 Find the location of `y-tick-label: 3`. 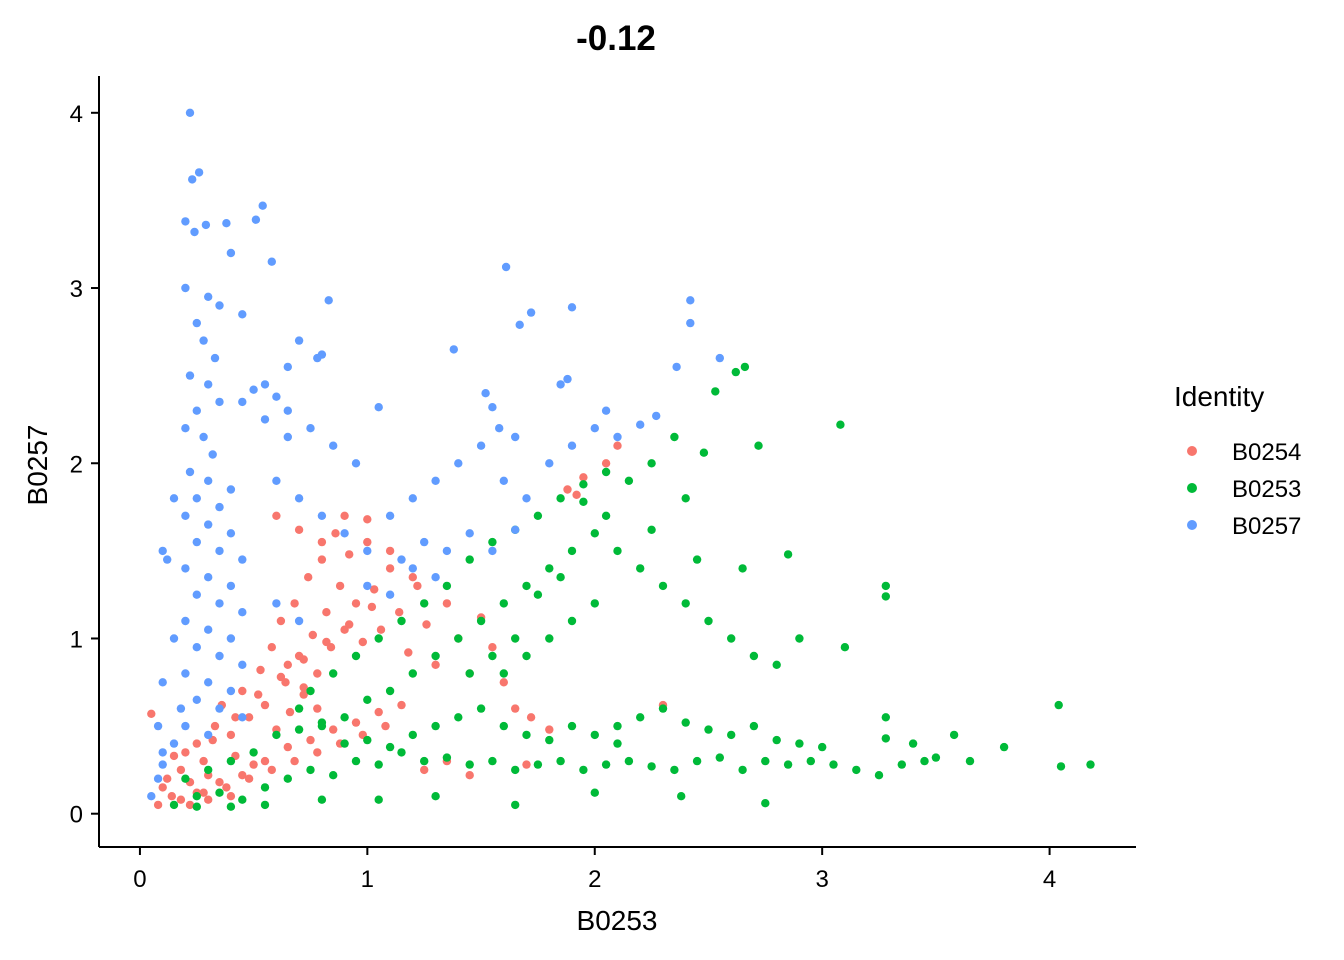

y-tick-label: 3 is located at coordinates (76, 289).